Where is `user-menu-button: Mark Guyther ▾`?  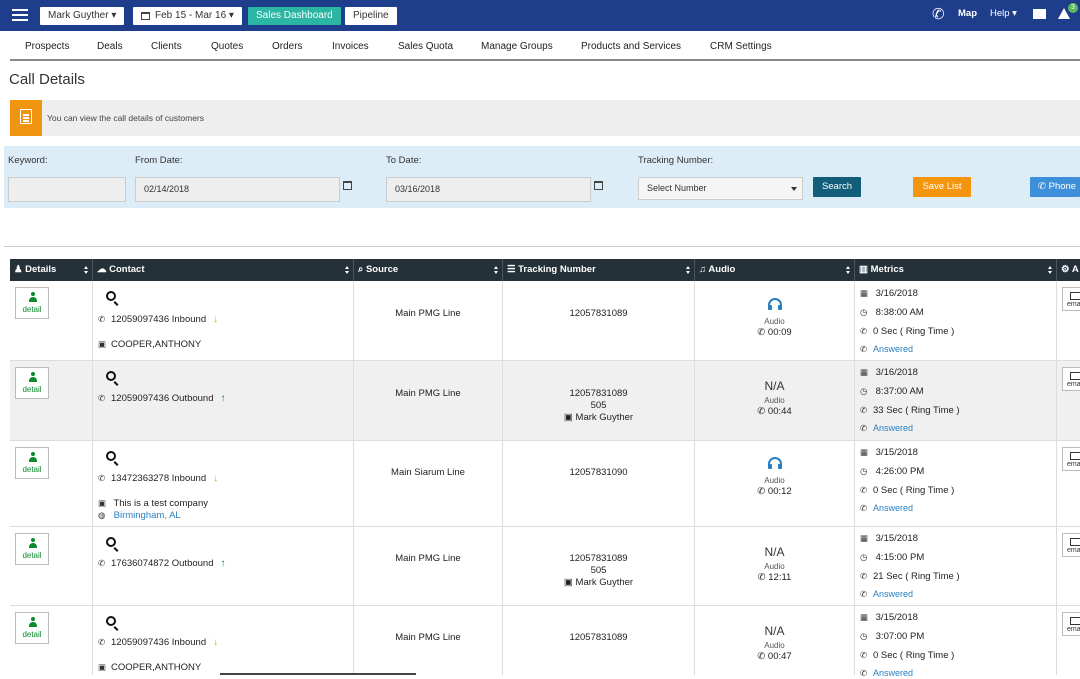
user-menu-button: Mark Guyther ▾ is located at coordinates (82, 16).